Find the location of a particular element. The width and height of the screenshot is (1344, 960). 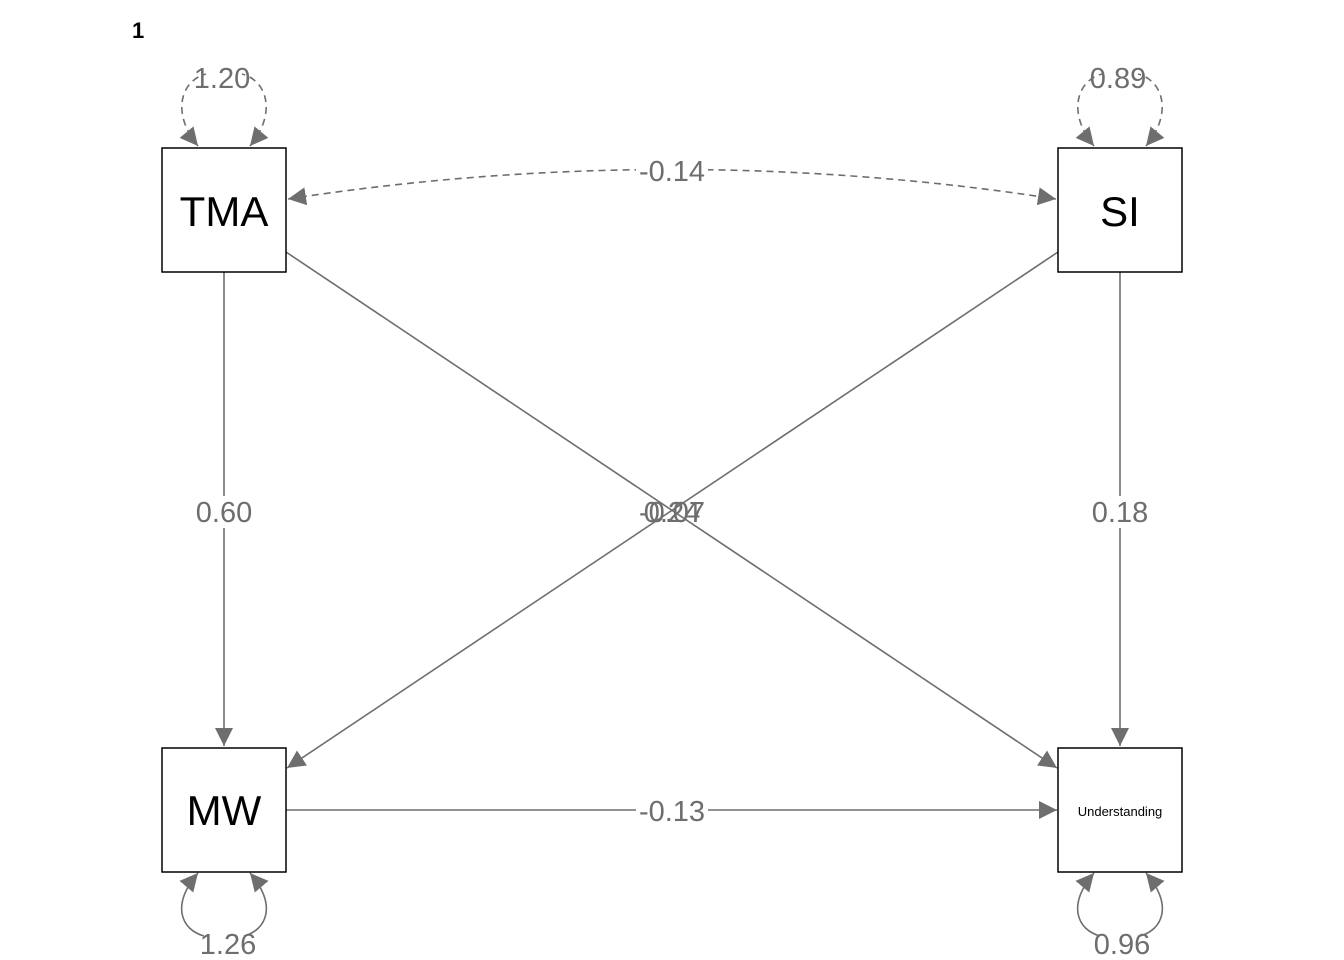

variance-loop-tma-right is located at coordinates (255, 110).